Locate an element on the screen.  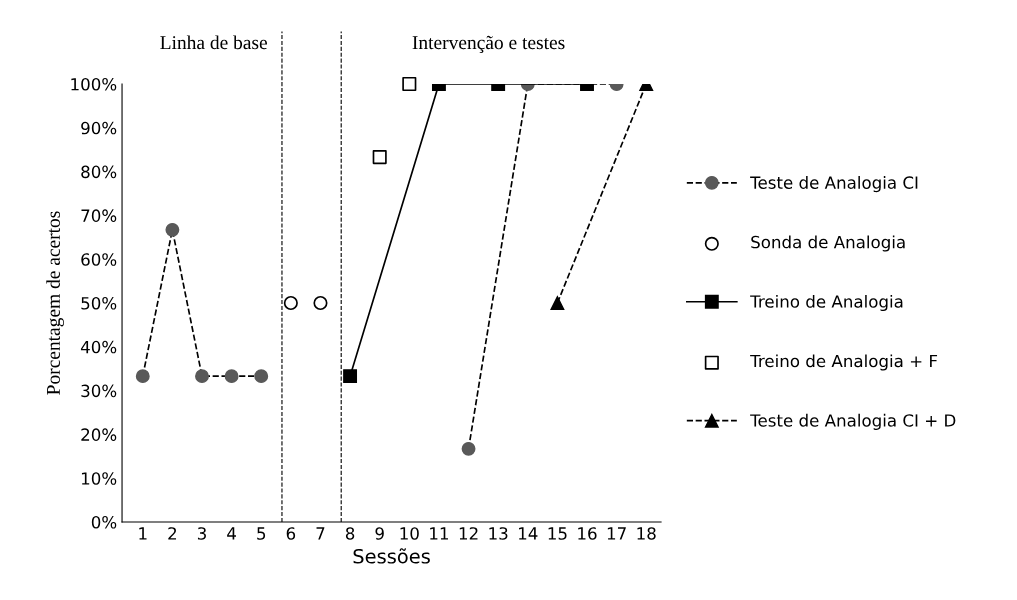
legend-label: Treino de Analogia is located at coordinates (826, 303).